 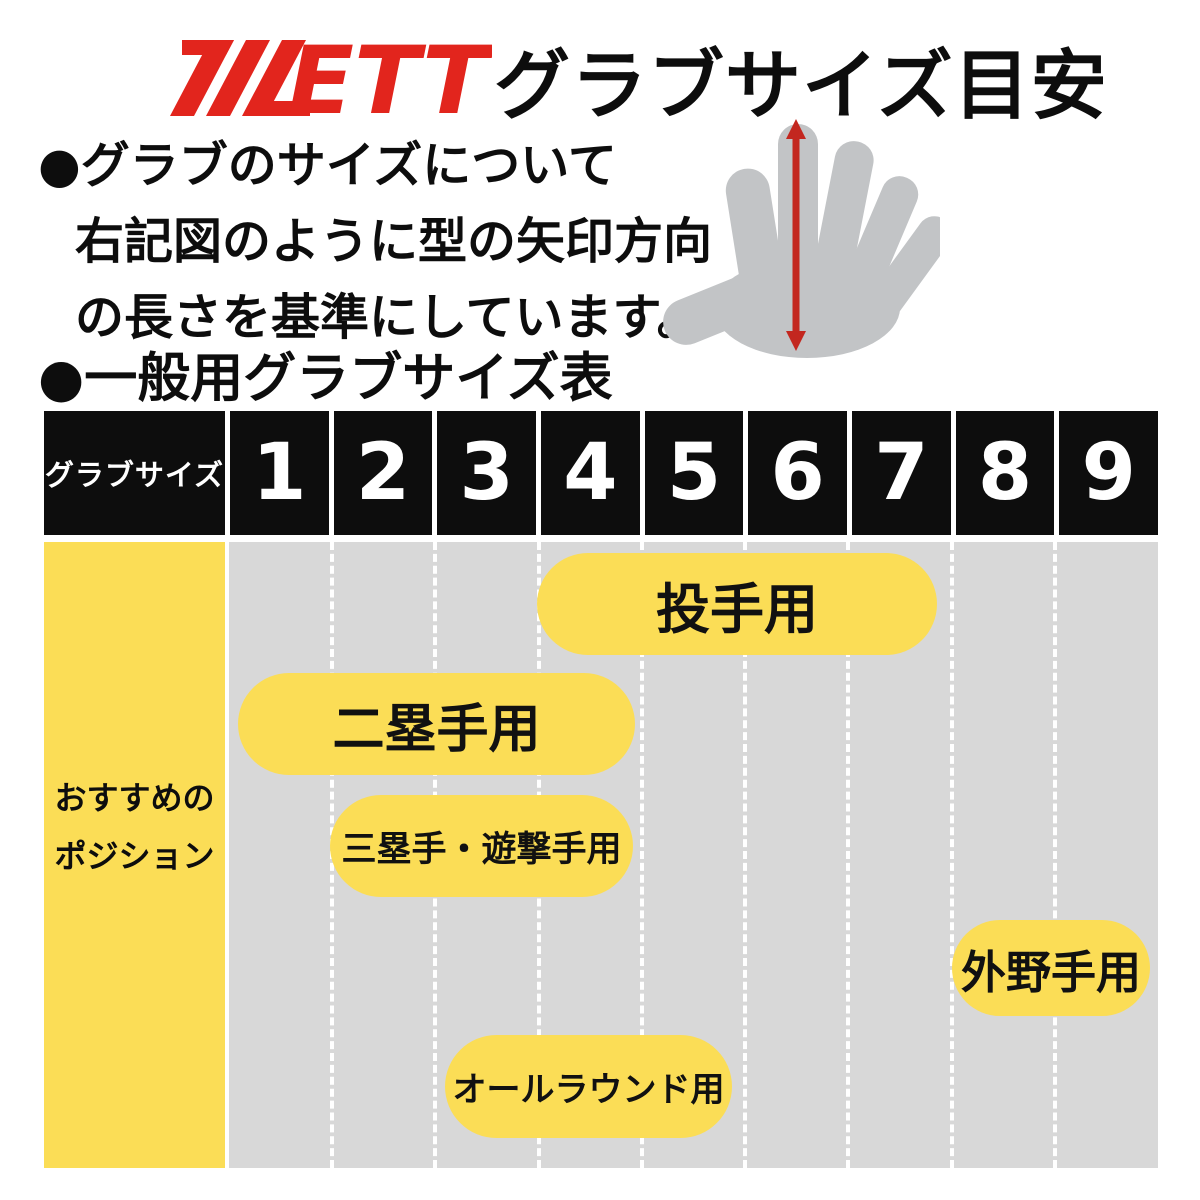 What do you see at coordinates (590, 473) in the screenshot?
I see `size-header-cell-4: 4` at bounding box center [590, 473].